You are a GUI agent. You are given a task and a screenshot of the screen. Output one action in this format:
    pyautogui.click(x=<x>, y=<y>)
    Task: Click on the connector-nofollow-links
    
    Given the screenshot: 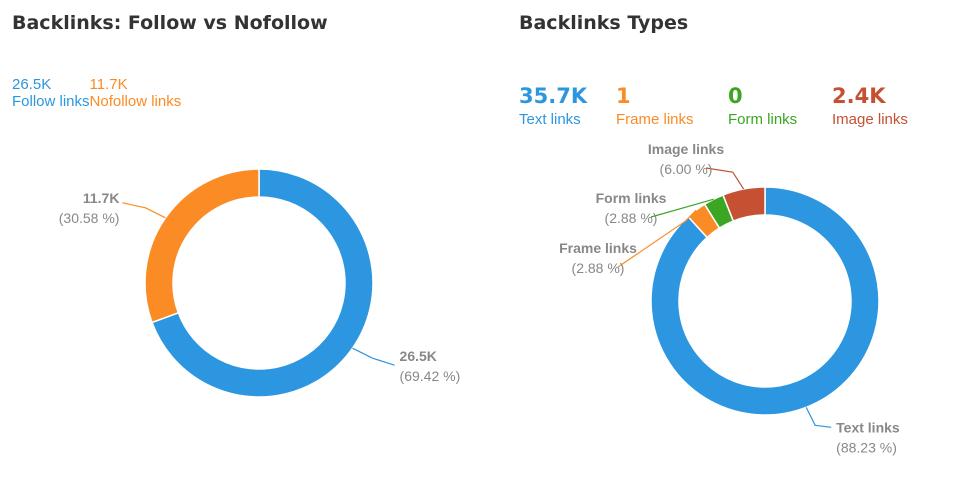 What is the action you would take?
    pyautogui.click(x=144, y=210)
    